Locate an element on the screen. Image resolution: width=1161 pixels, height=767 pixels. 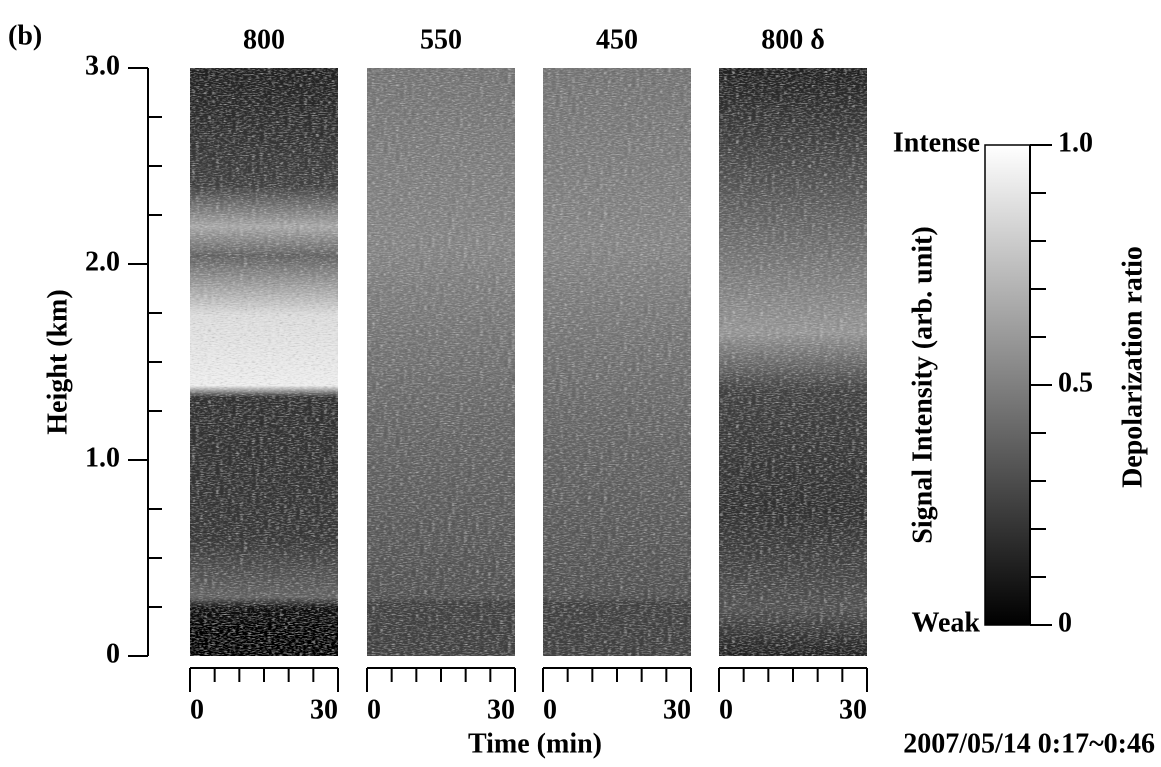
colorbar-tick-label: 1.0 is located at coordinates (1075, 142).